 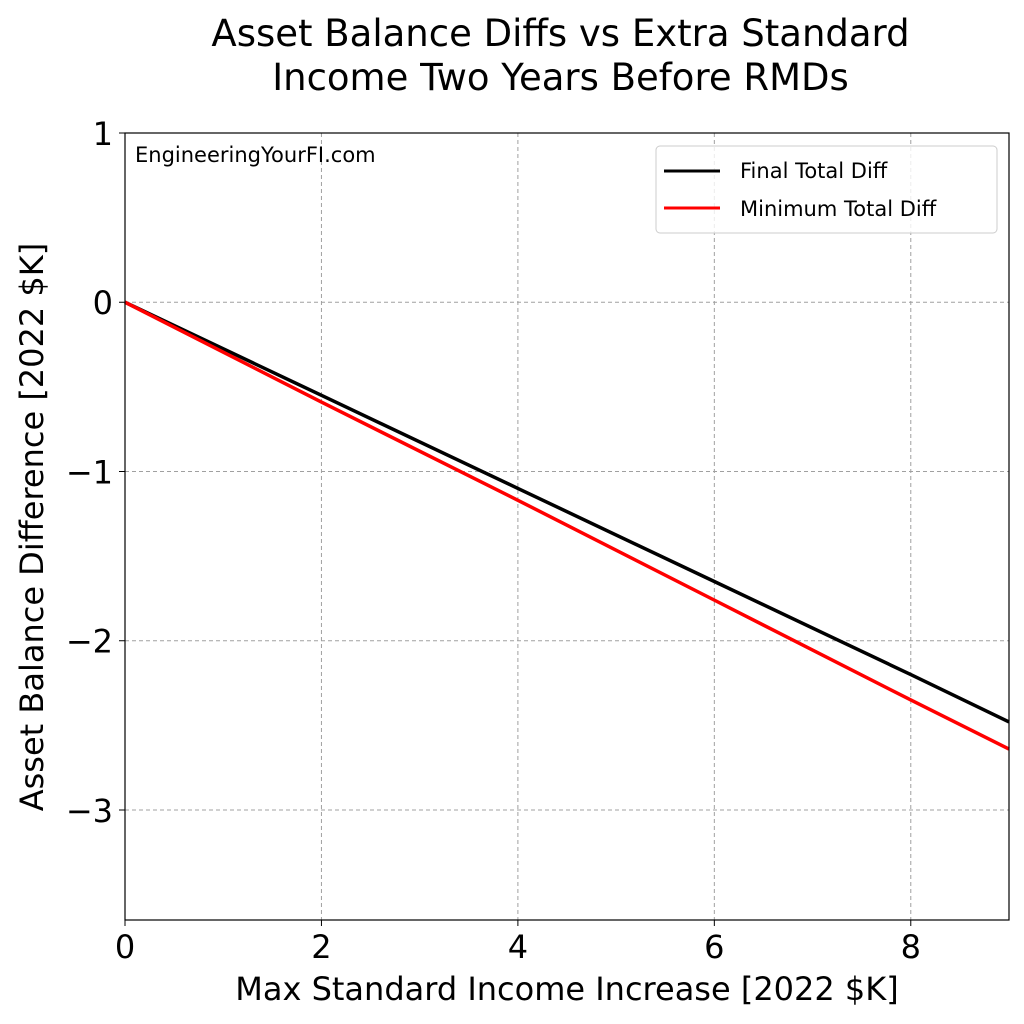 I want to click on x-tick-label: 4, so click(x=518, y=947).